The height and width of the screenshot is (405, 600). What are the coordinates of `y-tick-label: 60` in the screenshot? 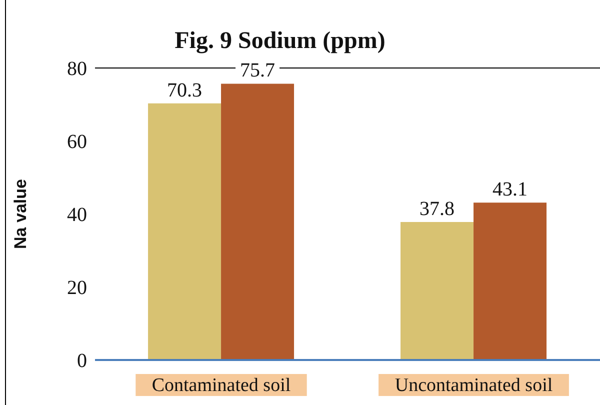 It's located at (77, 142).